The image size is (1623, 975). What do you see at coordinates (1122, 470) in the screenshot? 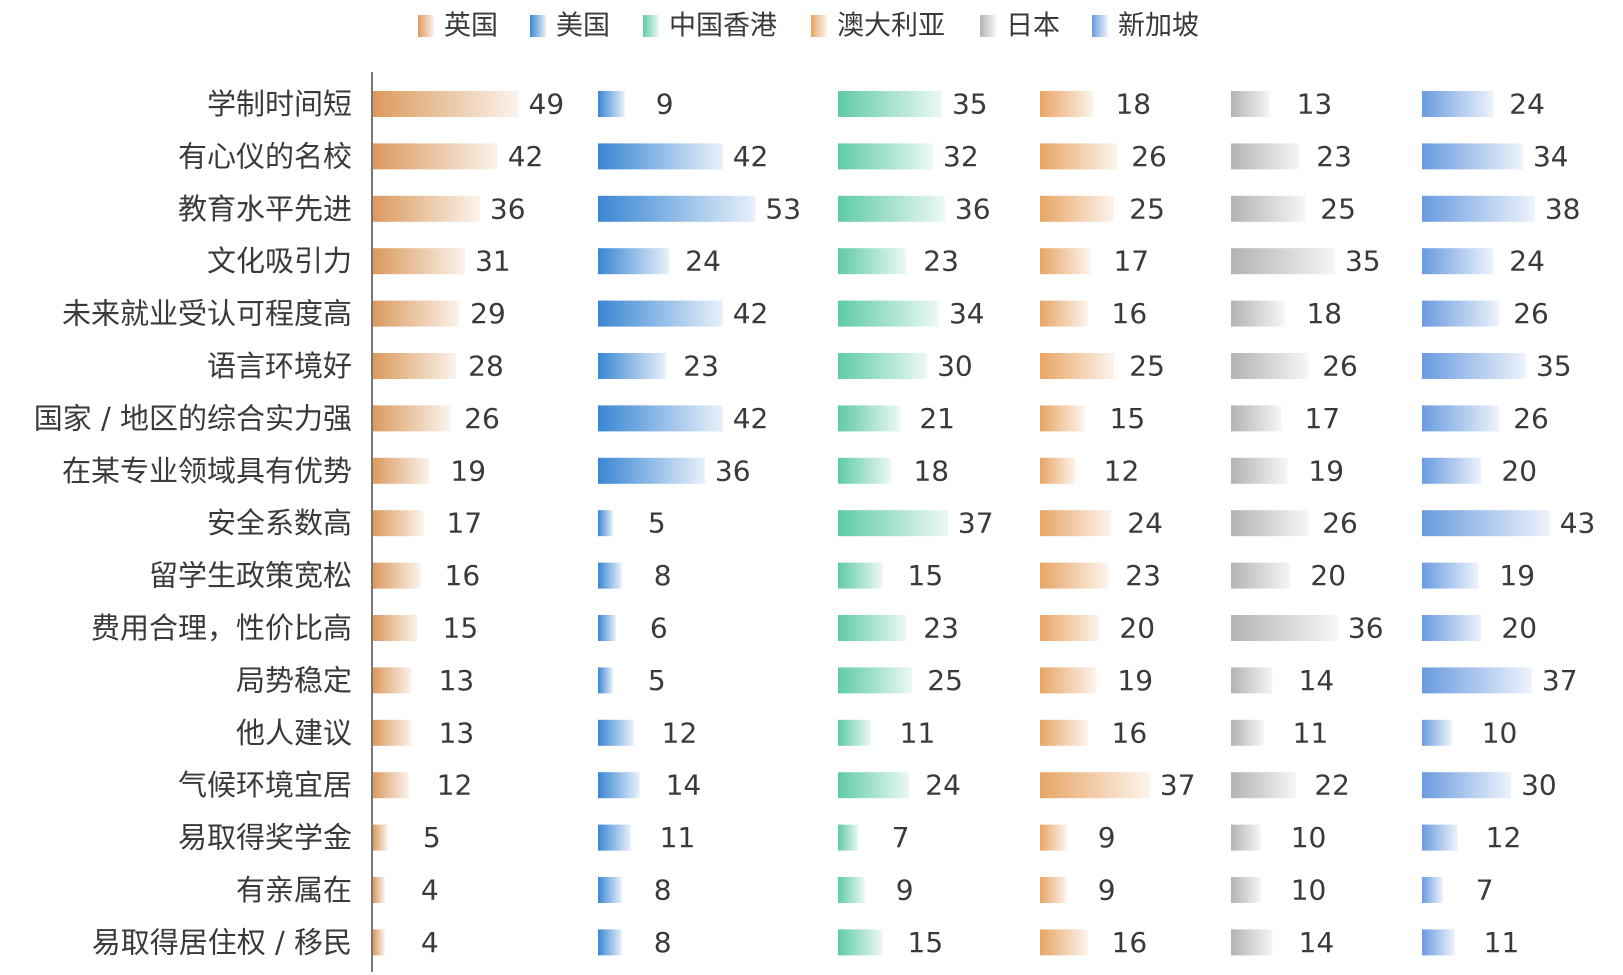
I see `value-label-3-7: 12` at bounding box center [1122, 470].